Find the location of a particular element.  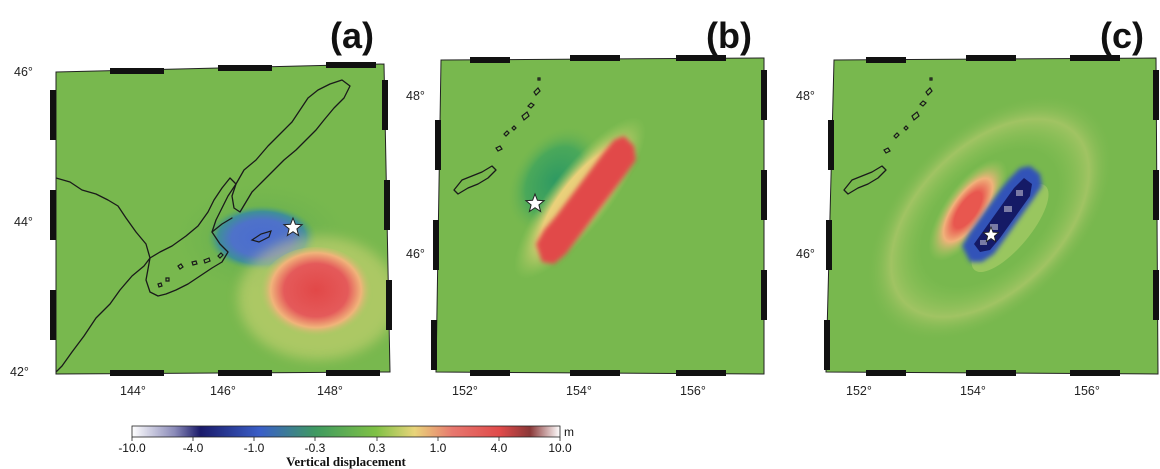

colorbar-unit: m is located at coordinates (569, 432).